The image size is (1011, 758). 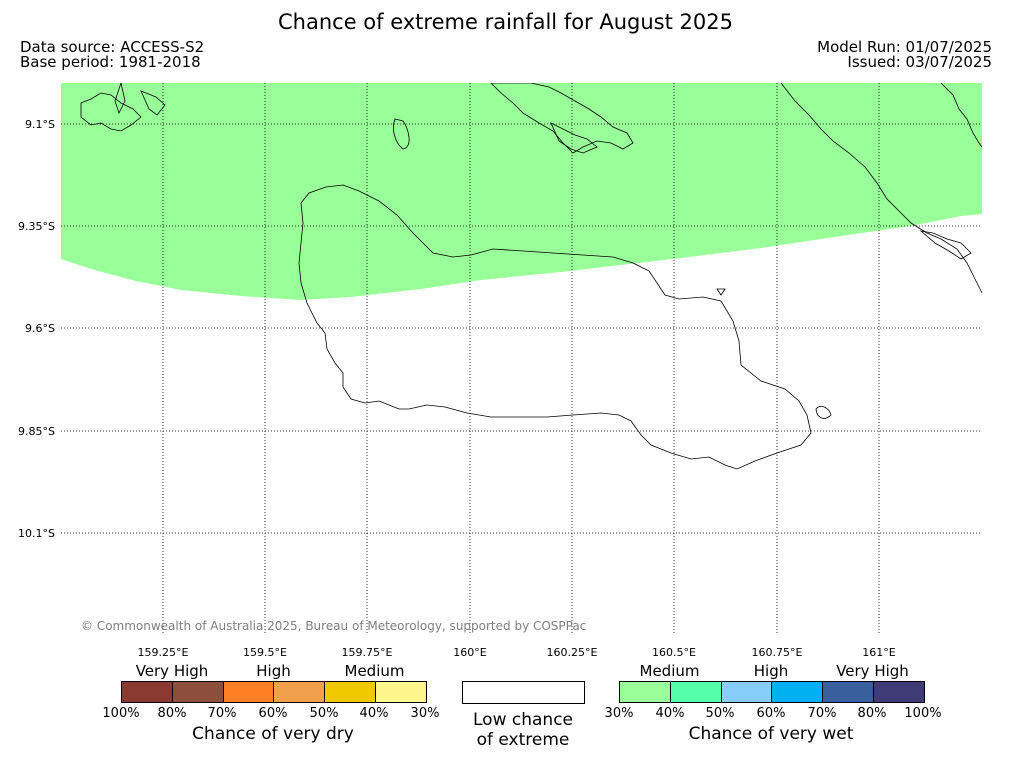 I want to click on dry-category-very-high: Very High, so click(x=172, y=671).